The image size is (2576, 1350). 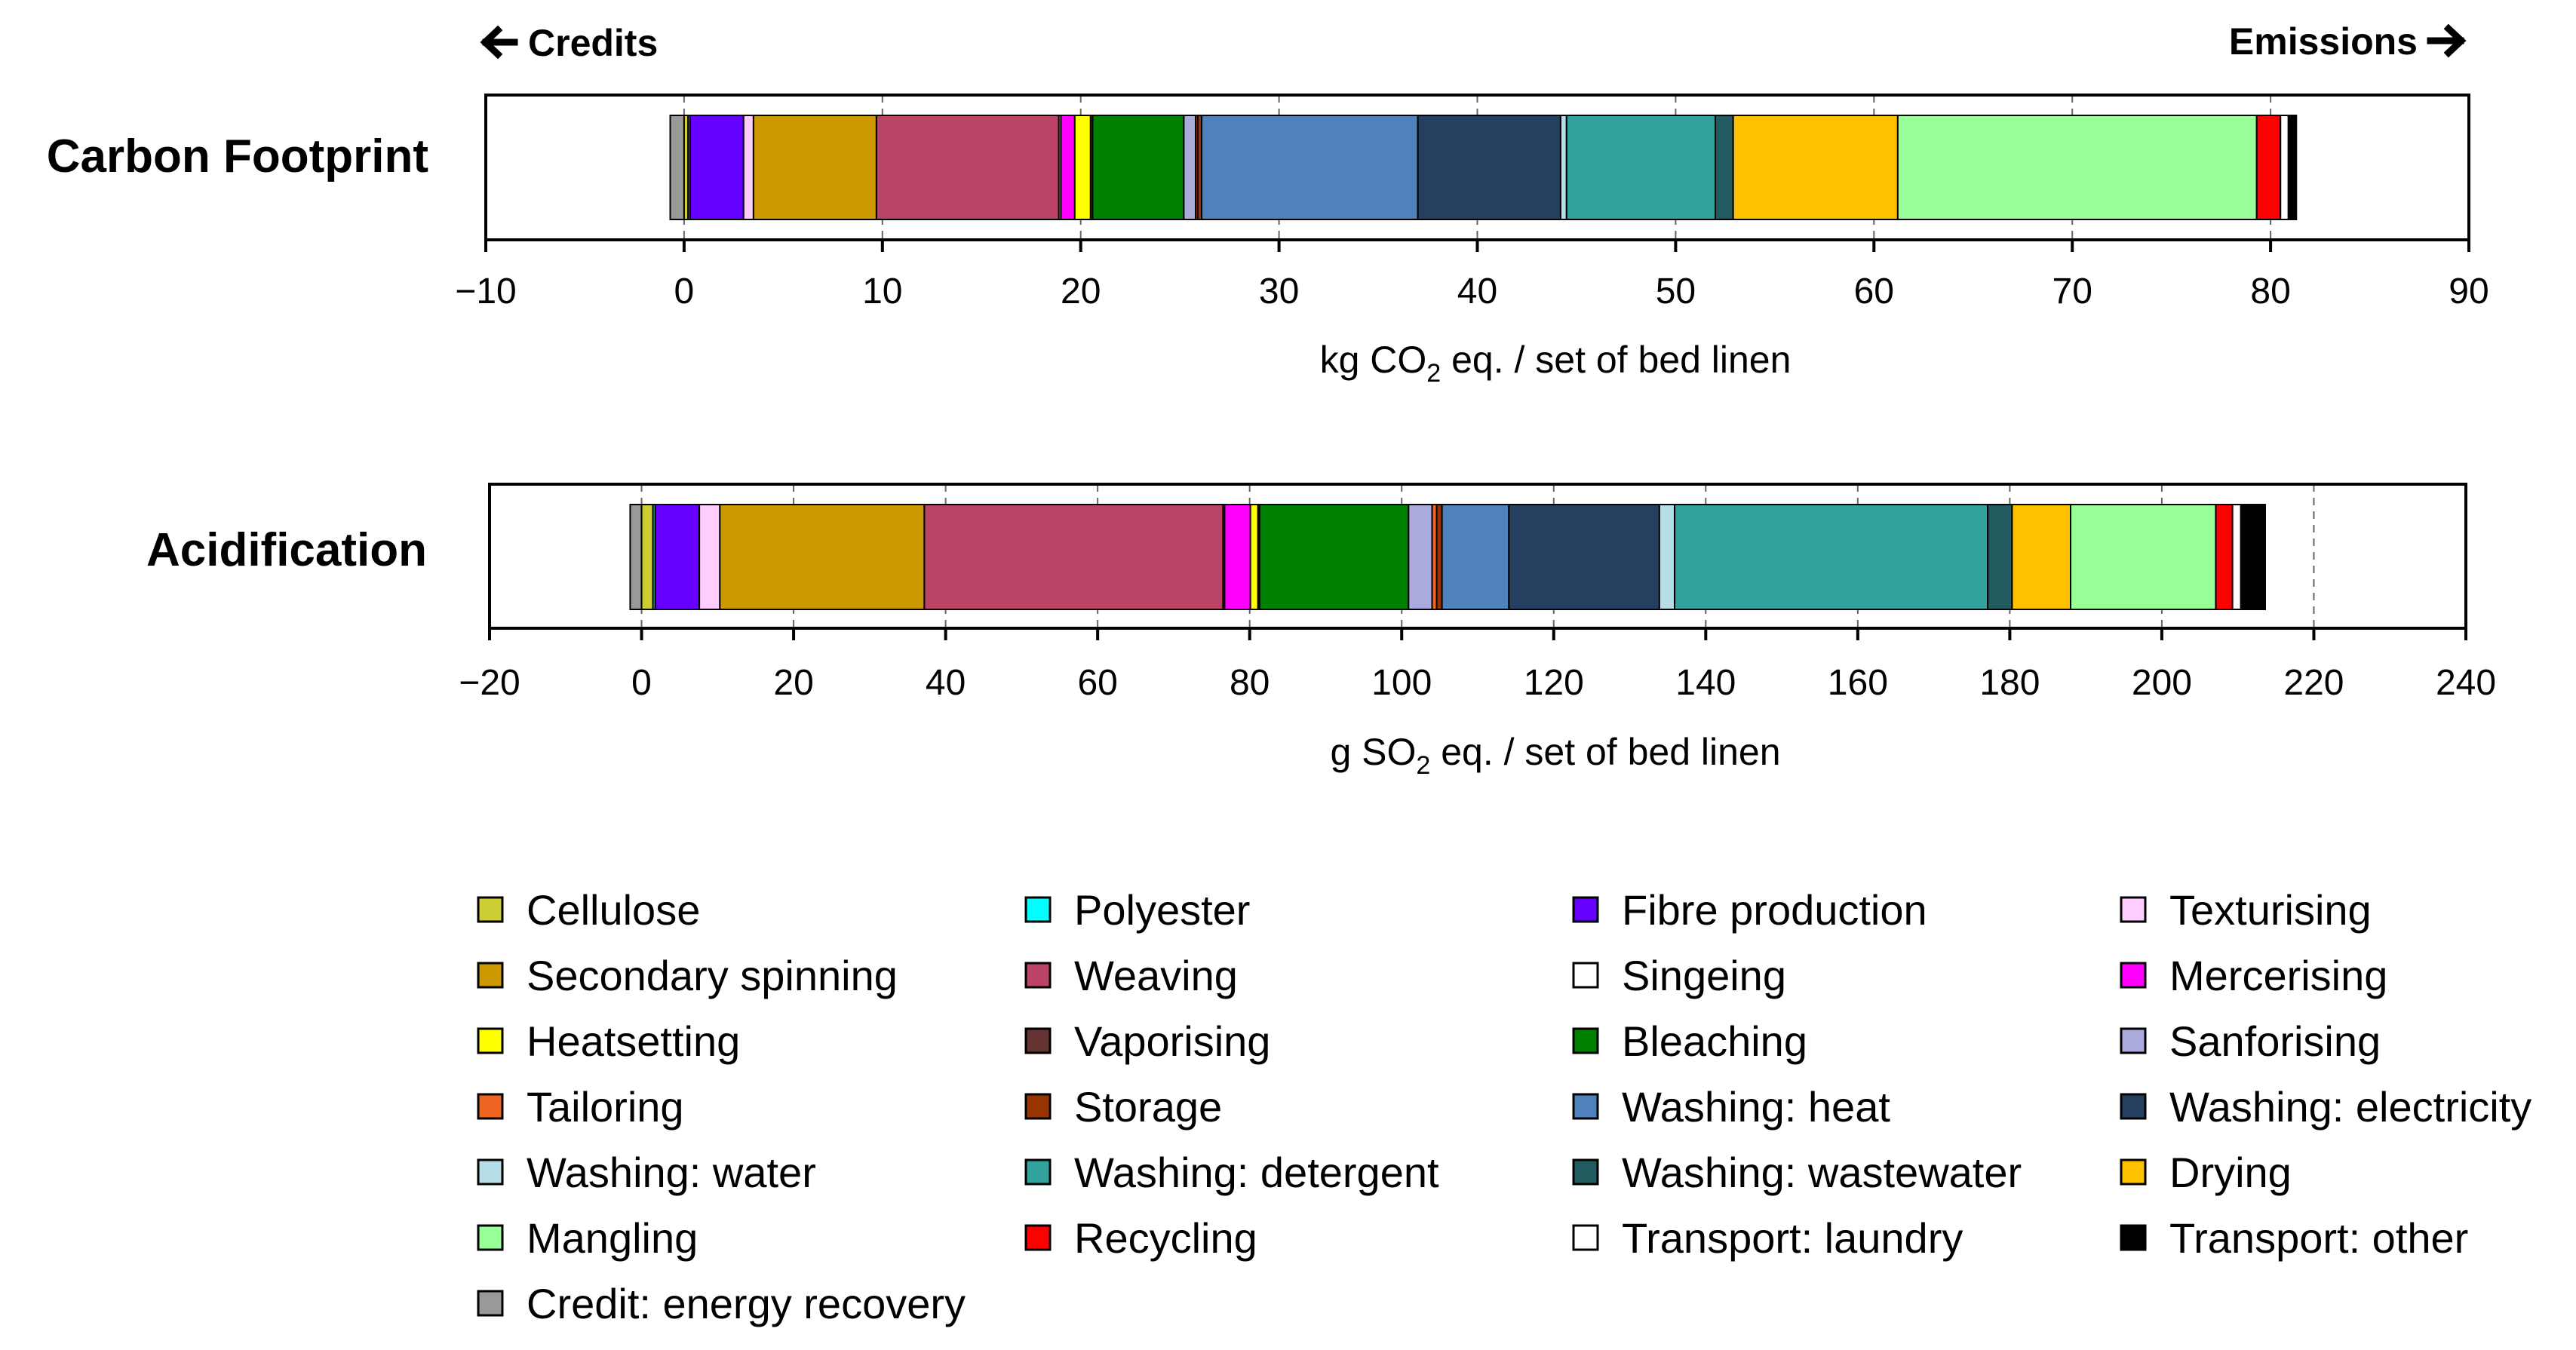 What do you see at coordinates (946, 683) in the screenshot?
I see `tick-label: 40` at bounding box center [946, 683].